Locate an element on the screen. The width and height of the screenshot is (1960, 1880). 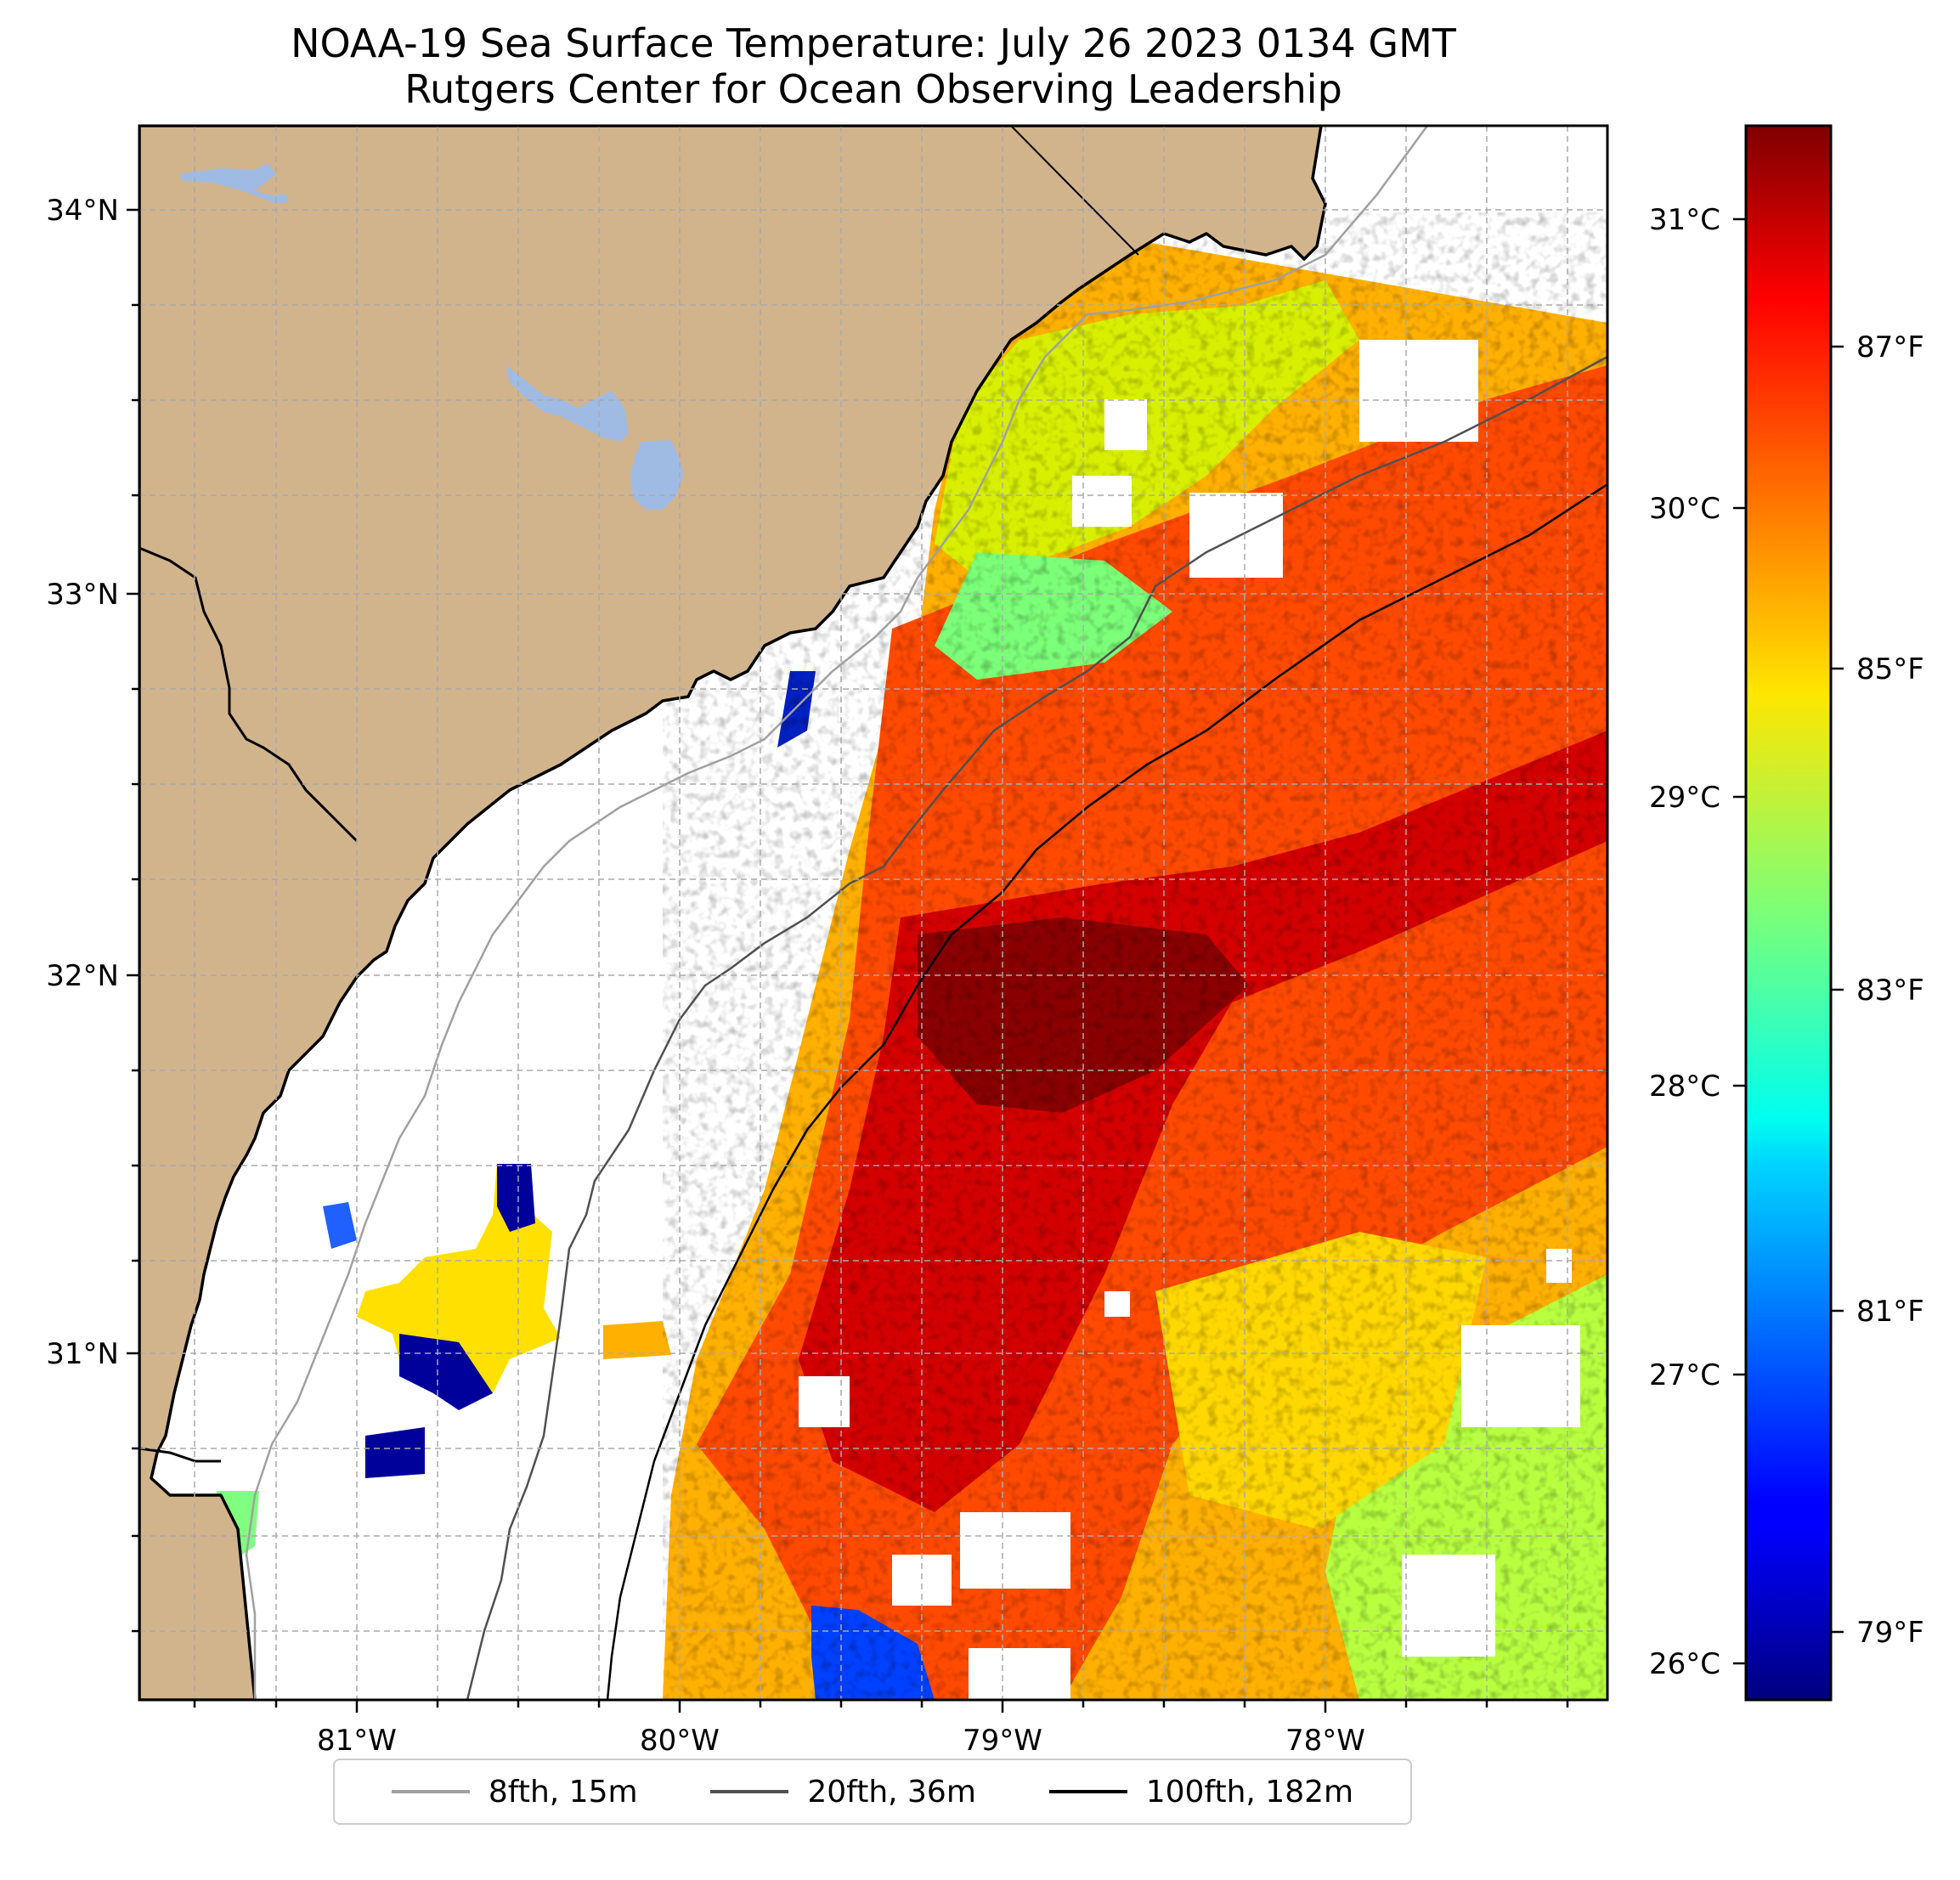
lon-label: 79°W is located at coordinates (1003, 1741).